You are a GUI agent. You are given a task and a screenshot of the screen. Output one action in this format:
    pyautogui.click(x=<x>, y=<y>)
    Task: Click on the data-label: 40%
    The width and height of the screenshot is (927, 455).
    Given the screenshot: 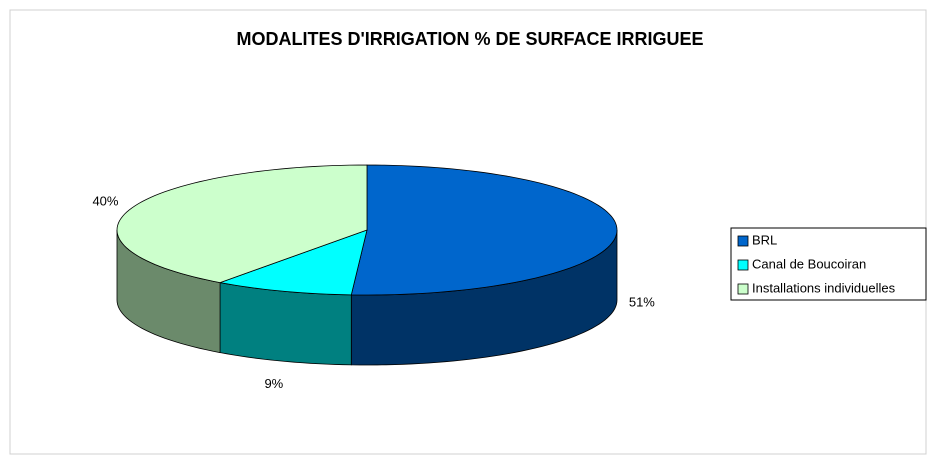 What is the action you would take?
    pyautogui.click(x=105, y=201)
    